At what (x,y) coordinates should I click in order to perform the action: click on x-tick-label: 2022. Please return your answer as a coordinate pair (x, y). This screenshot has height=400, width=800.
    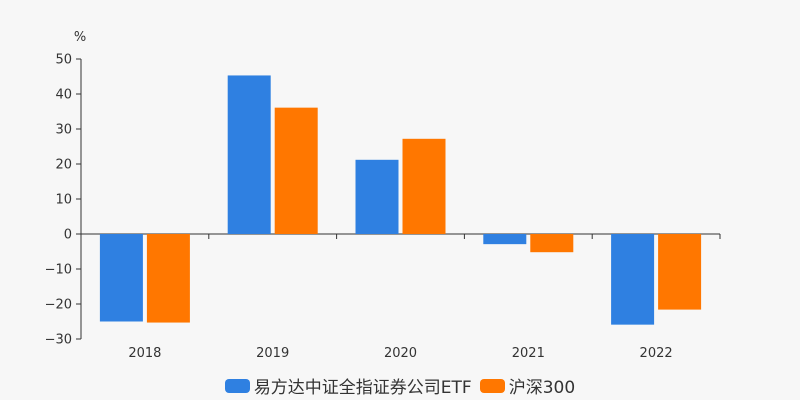
    Looking at the image, I should click on (656, 353).